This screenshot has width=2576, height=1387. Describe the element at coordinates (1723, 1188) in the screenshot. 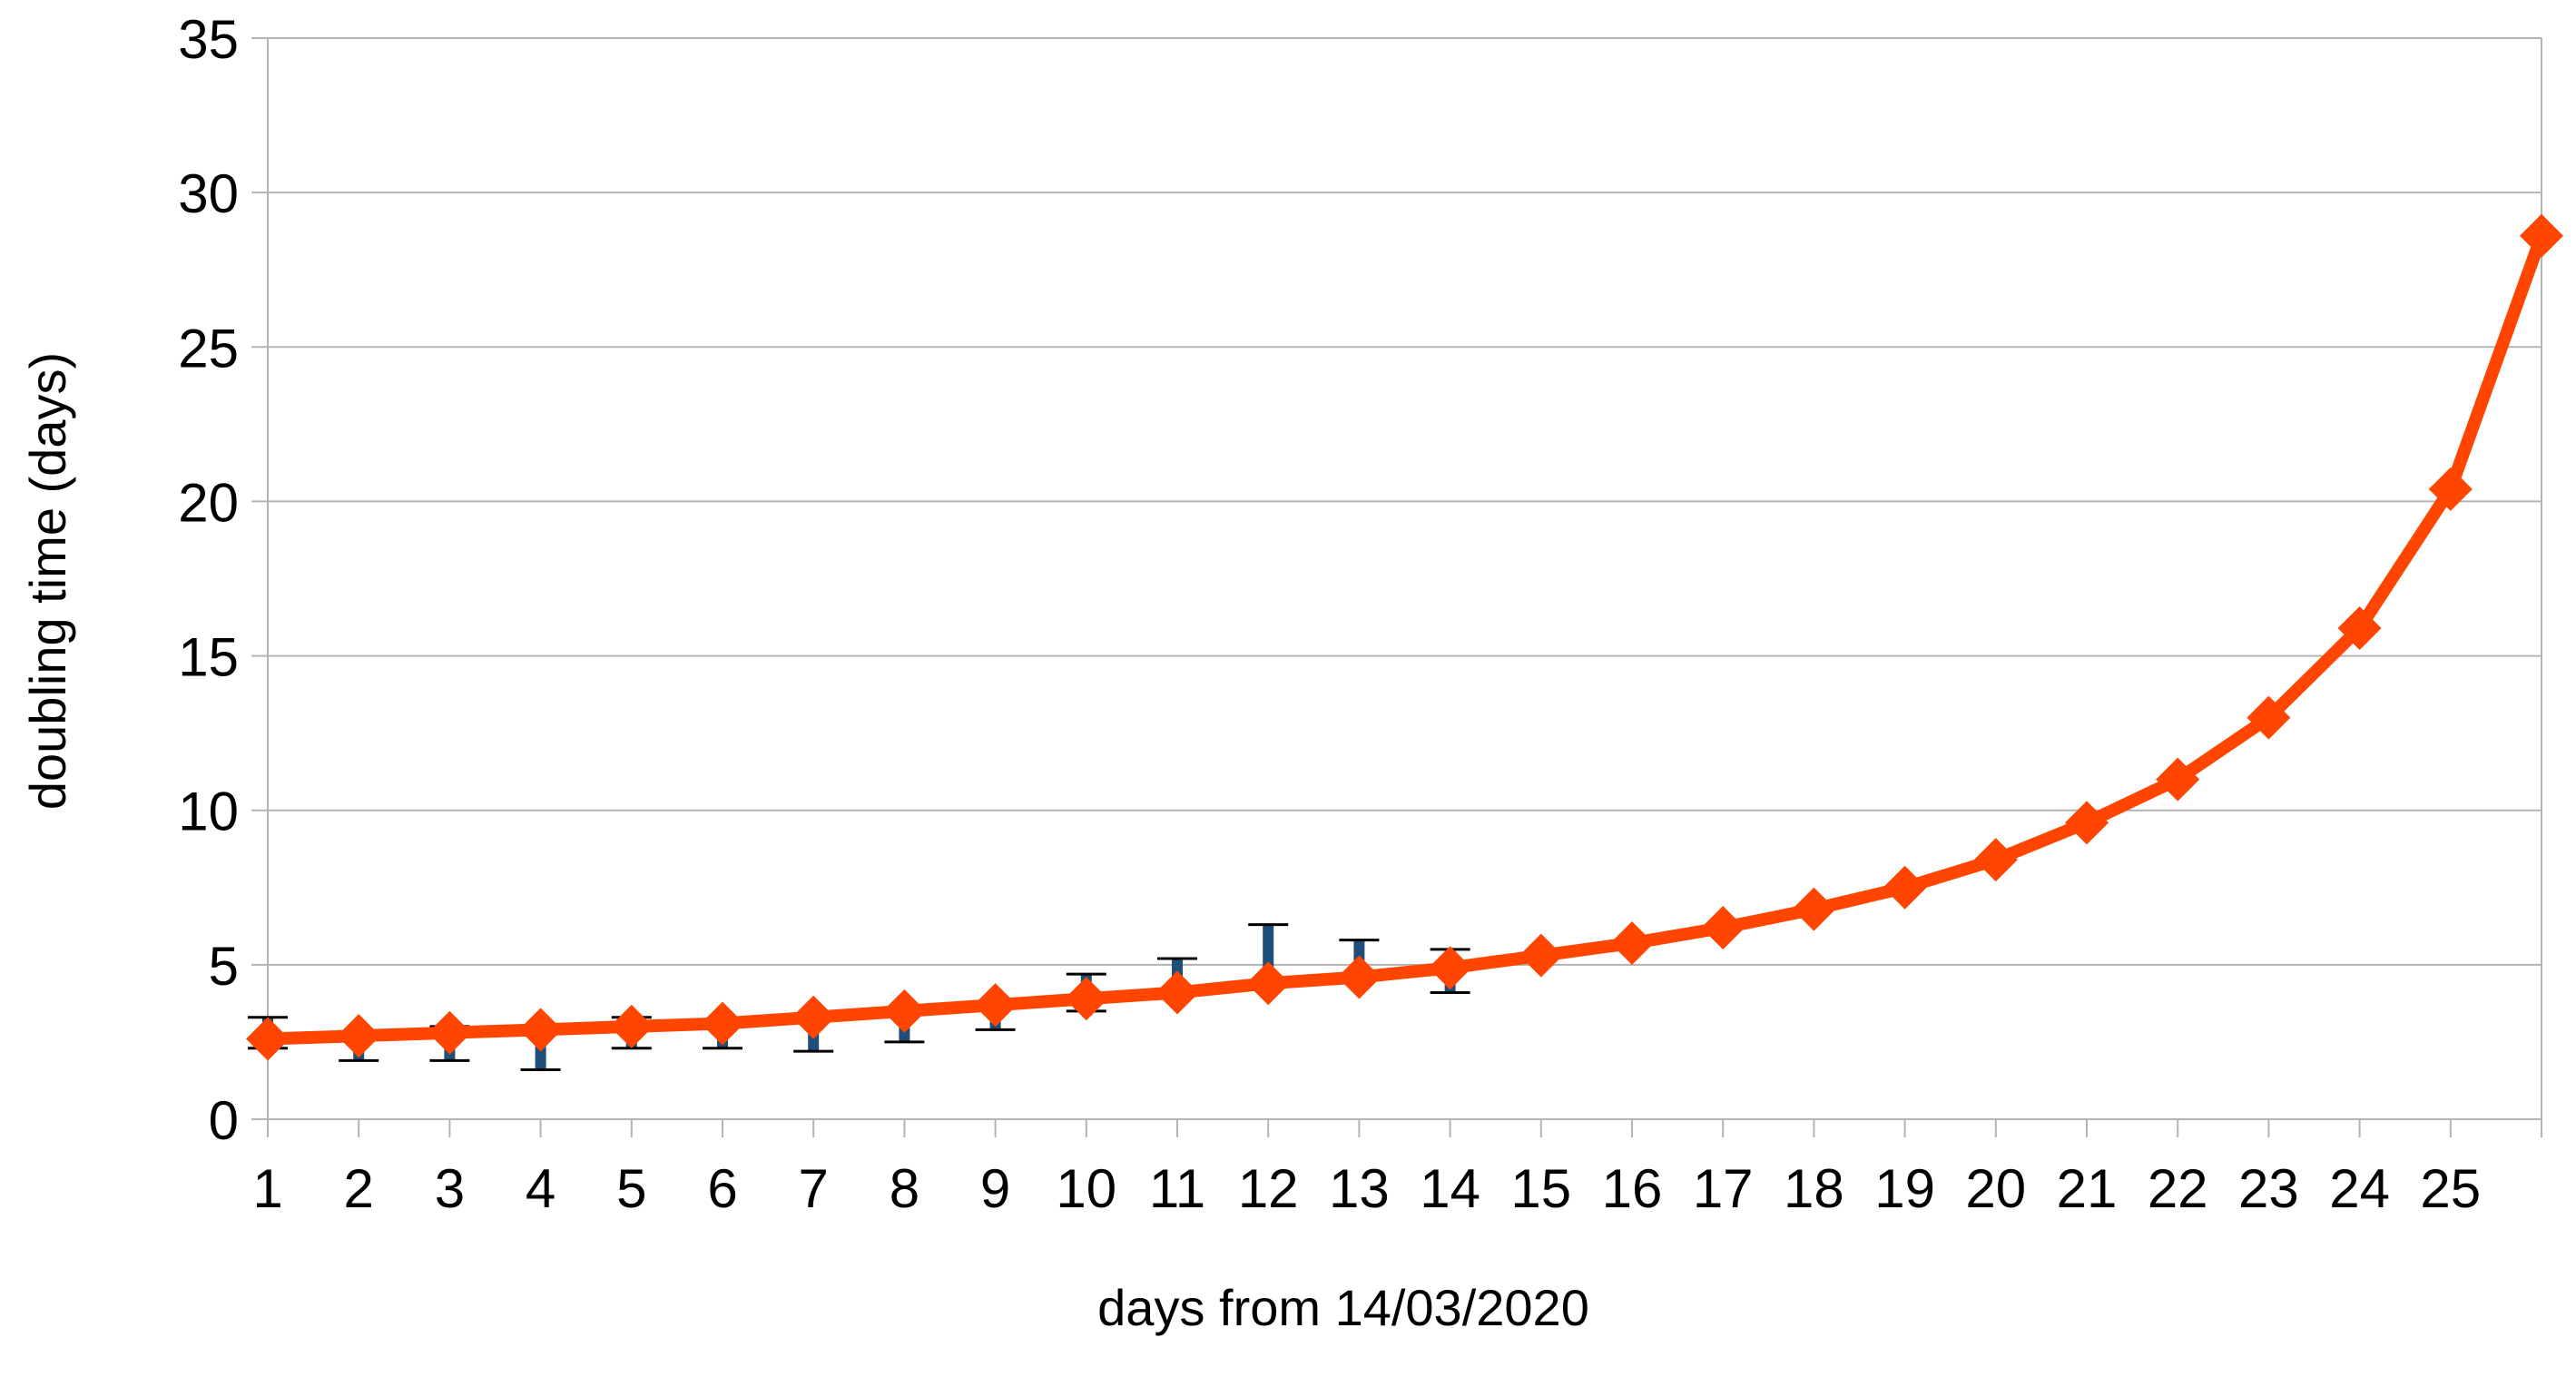

I see `x-tick-label-17: 17` at that location.